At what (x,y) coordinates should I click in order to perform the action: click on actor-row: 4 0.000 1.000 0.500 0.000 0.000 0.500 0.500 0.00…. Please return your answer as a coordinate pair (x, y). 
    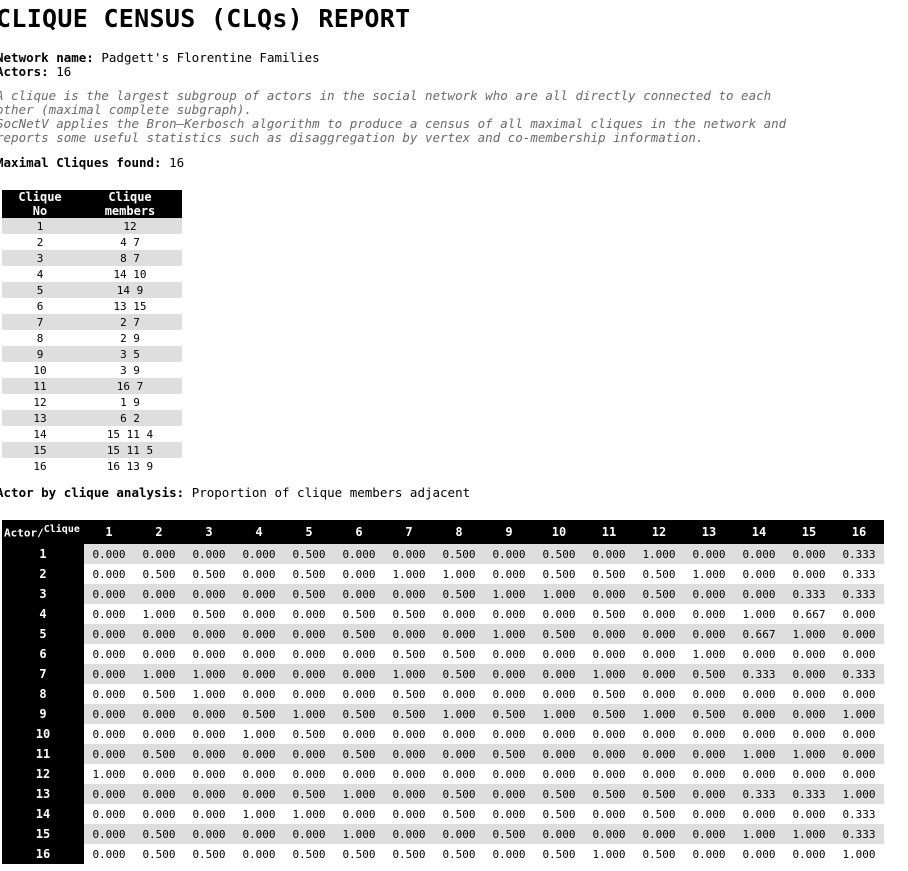
    Looking at the image, I should click on (443, 614).